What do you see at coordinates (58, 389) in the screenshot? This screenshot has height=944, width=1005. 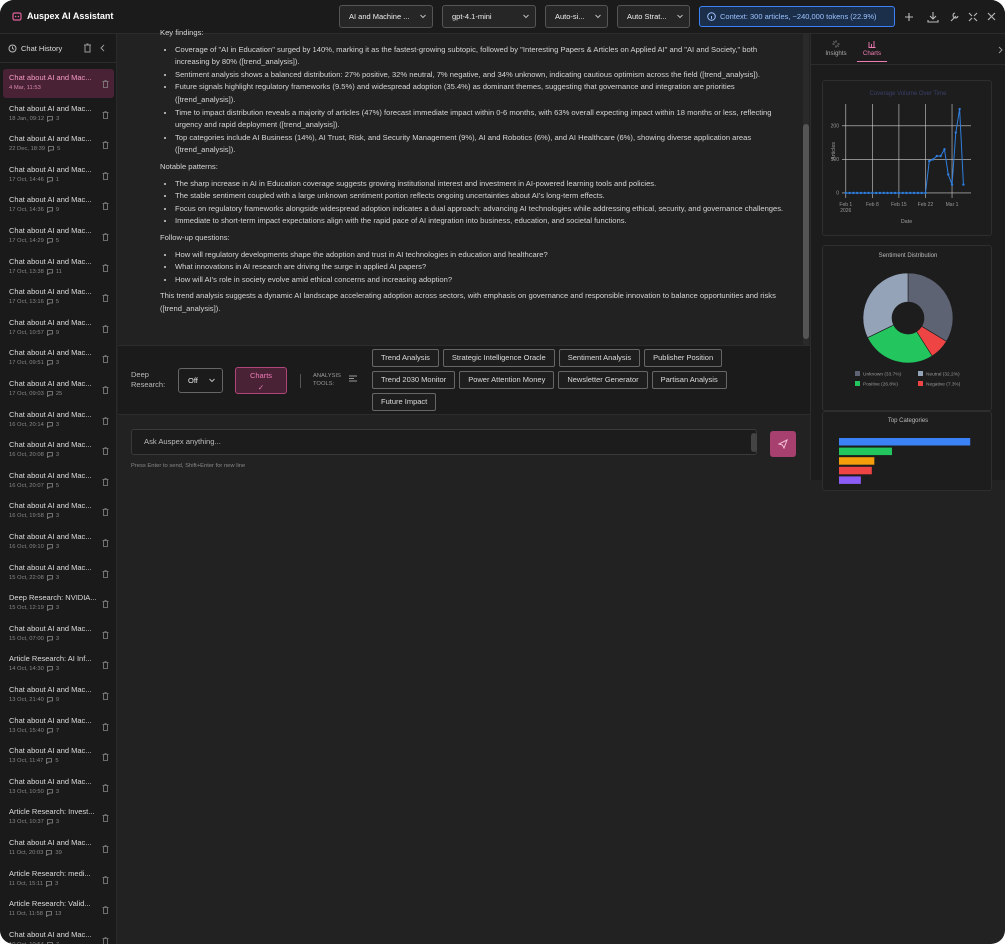 I see `chat-item: Chat about AI and Mac... 17 Oct, 09:03 25` at bounding box center [58, 389].